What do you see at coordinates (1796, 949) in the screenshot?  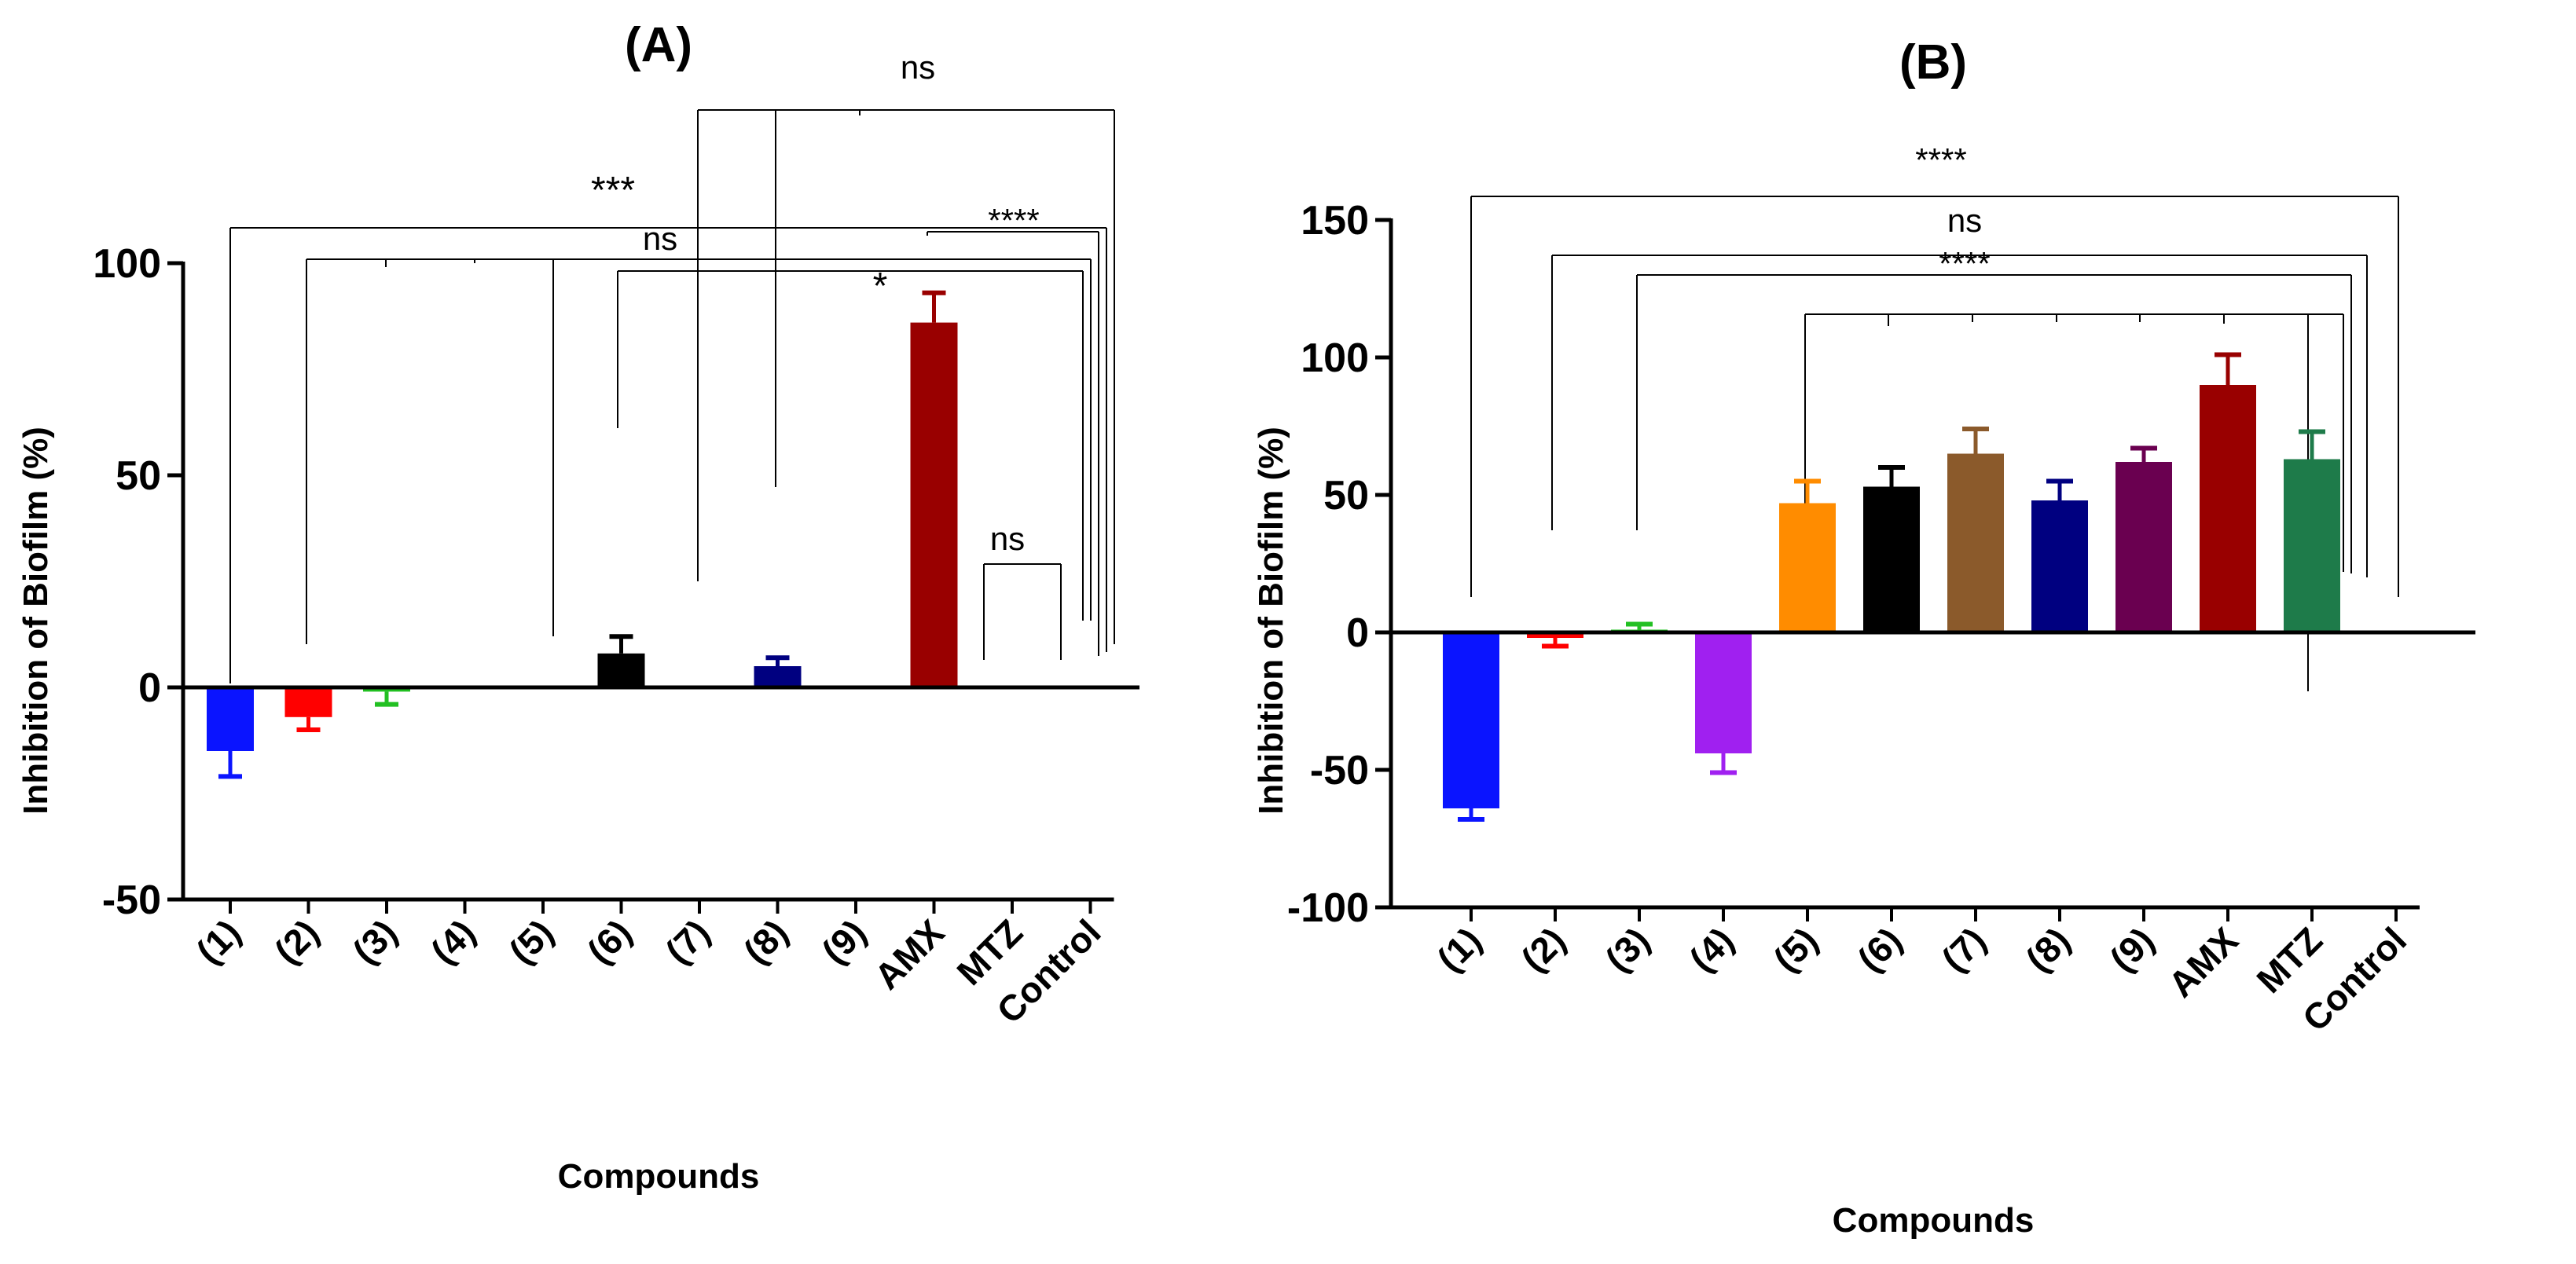 I see `panel-b-category-label: (5)` at bounding box center [1796, 949].